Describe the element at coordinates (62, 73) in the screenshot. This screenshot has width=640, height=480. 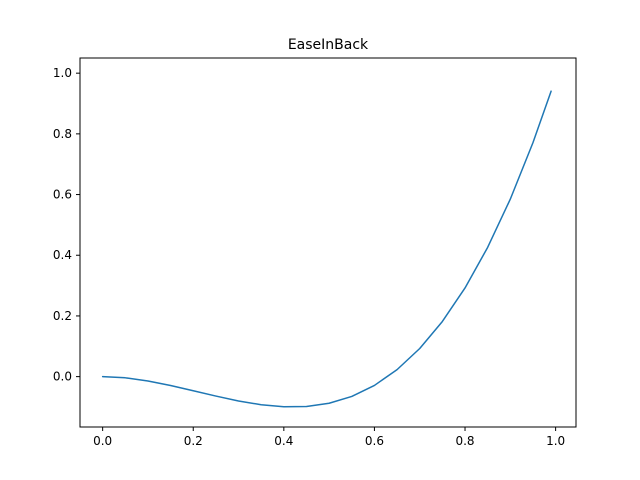
I see `y-tick-label: 1.0` at that location.